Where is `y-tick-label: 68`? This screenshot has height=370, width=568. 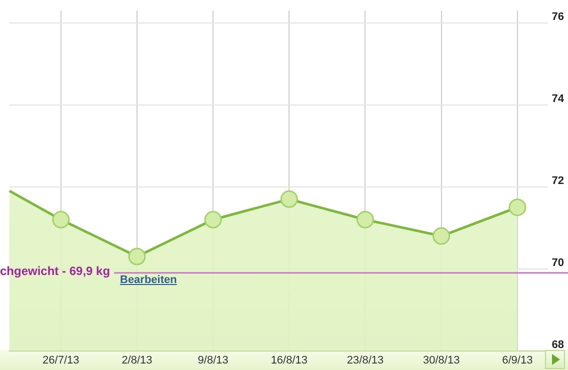 y-tick-label: 68 is located at coordinates (558, 344).